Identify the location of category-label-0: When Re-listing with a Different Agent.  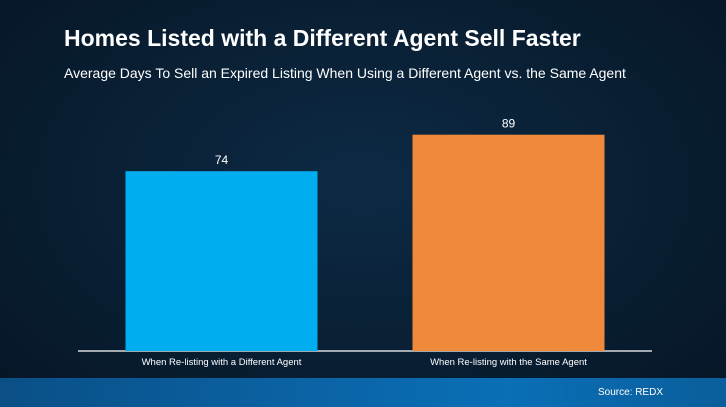
(222, 362).